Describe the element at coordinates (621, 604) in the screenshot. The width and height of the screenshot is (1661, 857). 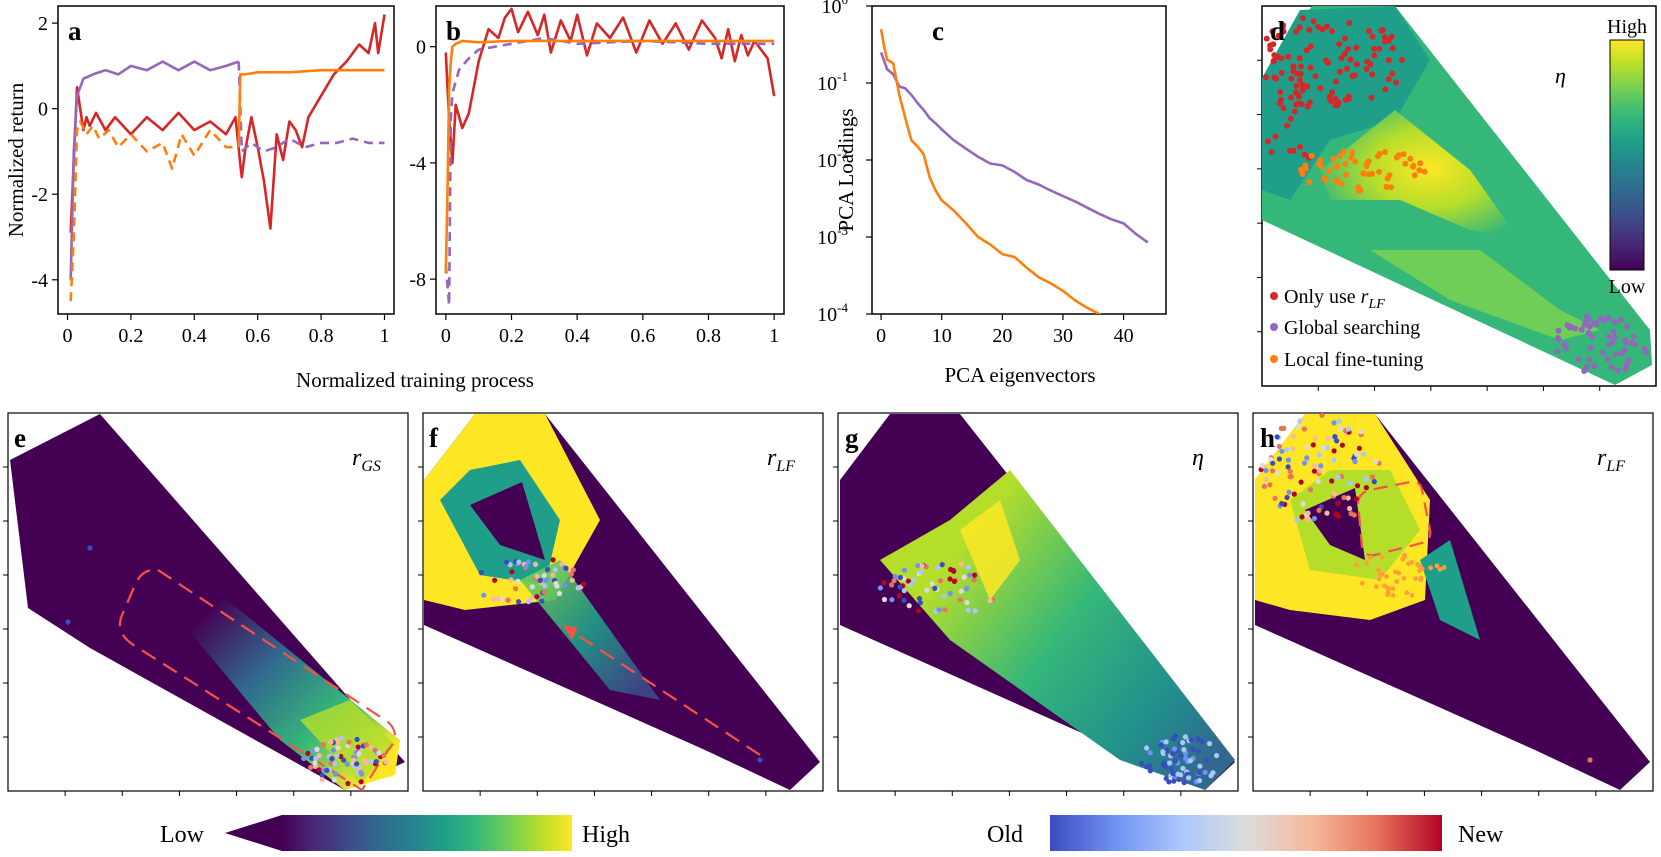
I see `panel-f: f rLF` at that location.